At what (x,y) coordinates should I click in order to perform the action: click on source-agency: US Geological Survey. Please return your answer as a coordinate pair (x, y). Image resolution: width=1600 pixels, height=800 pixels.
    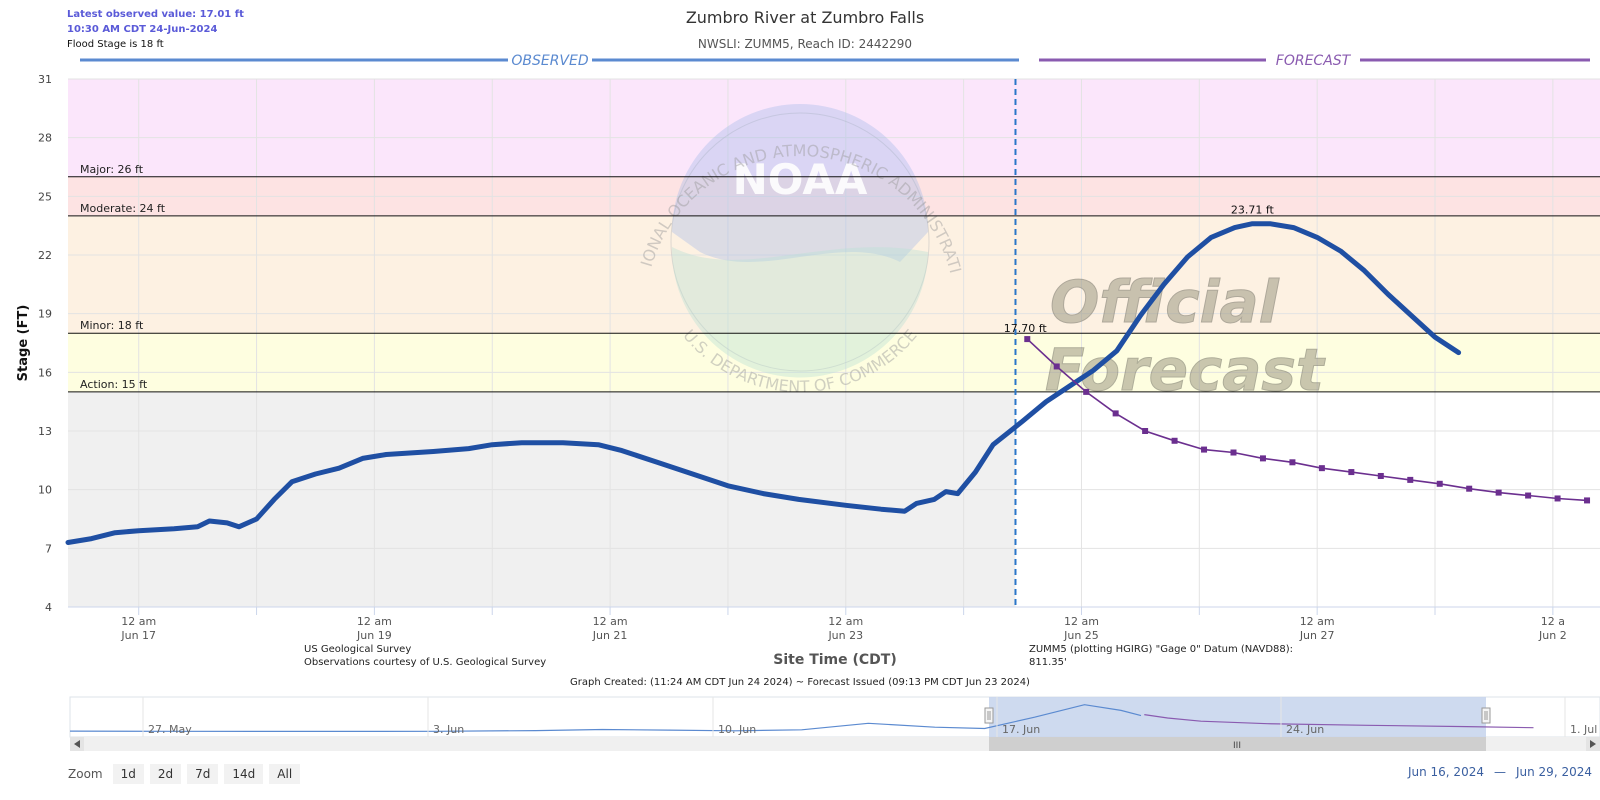
    Looking at the image, I should click on (357, 649).